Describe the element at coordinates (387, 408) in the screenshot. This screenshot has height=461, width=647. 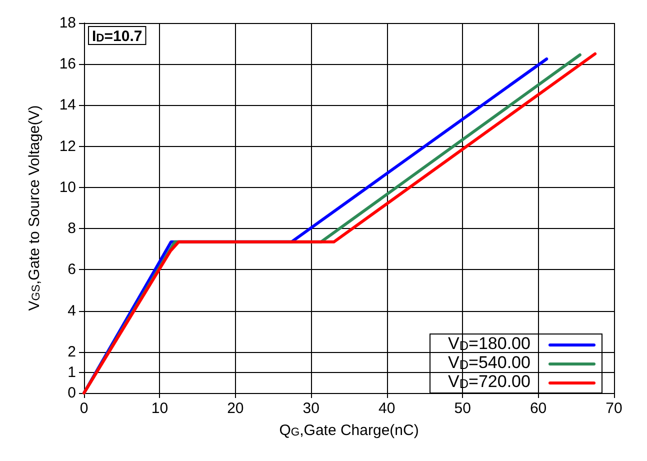
I see `x-tick-label: 40` at that location.